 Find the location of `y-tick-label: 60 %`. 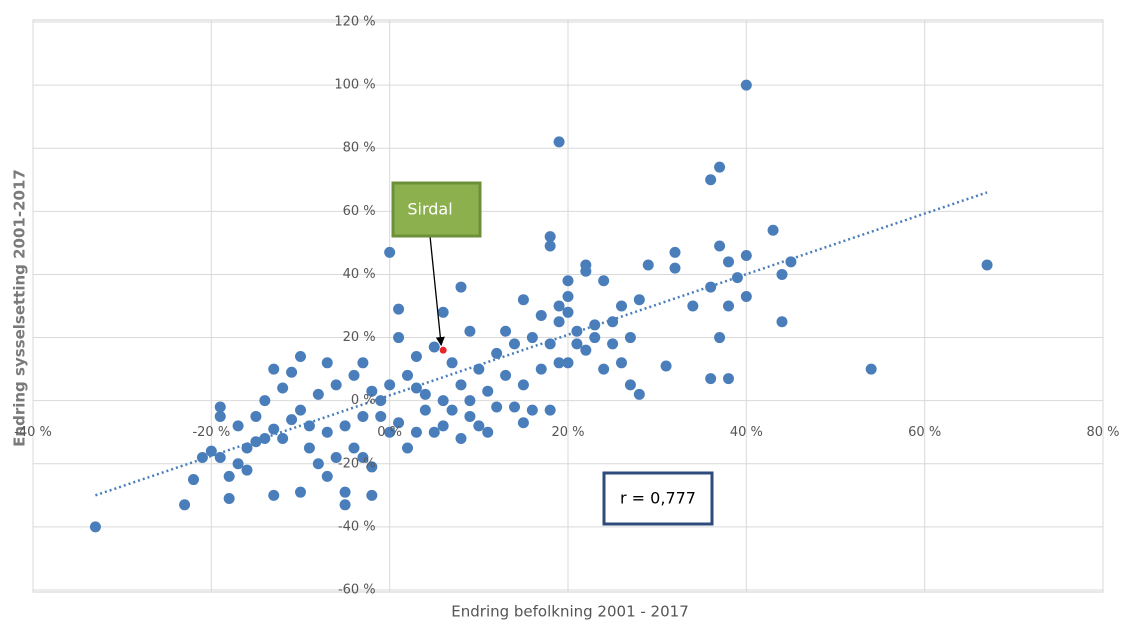

y-tick-label: 60 % is located at coordinates (359, 211).